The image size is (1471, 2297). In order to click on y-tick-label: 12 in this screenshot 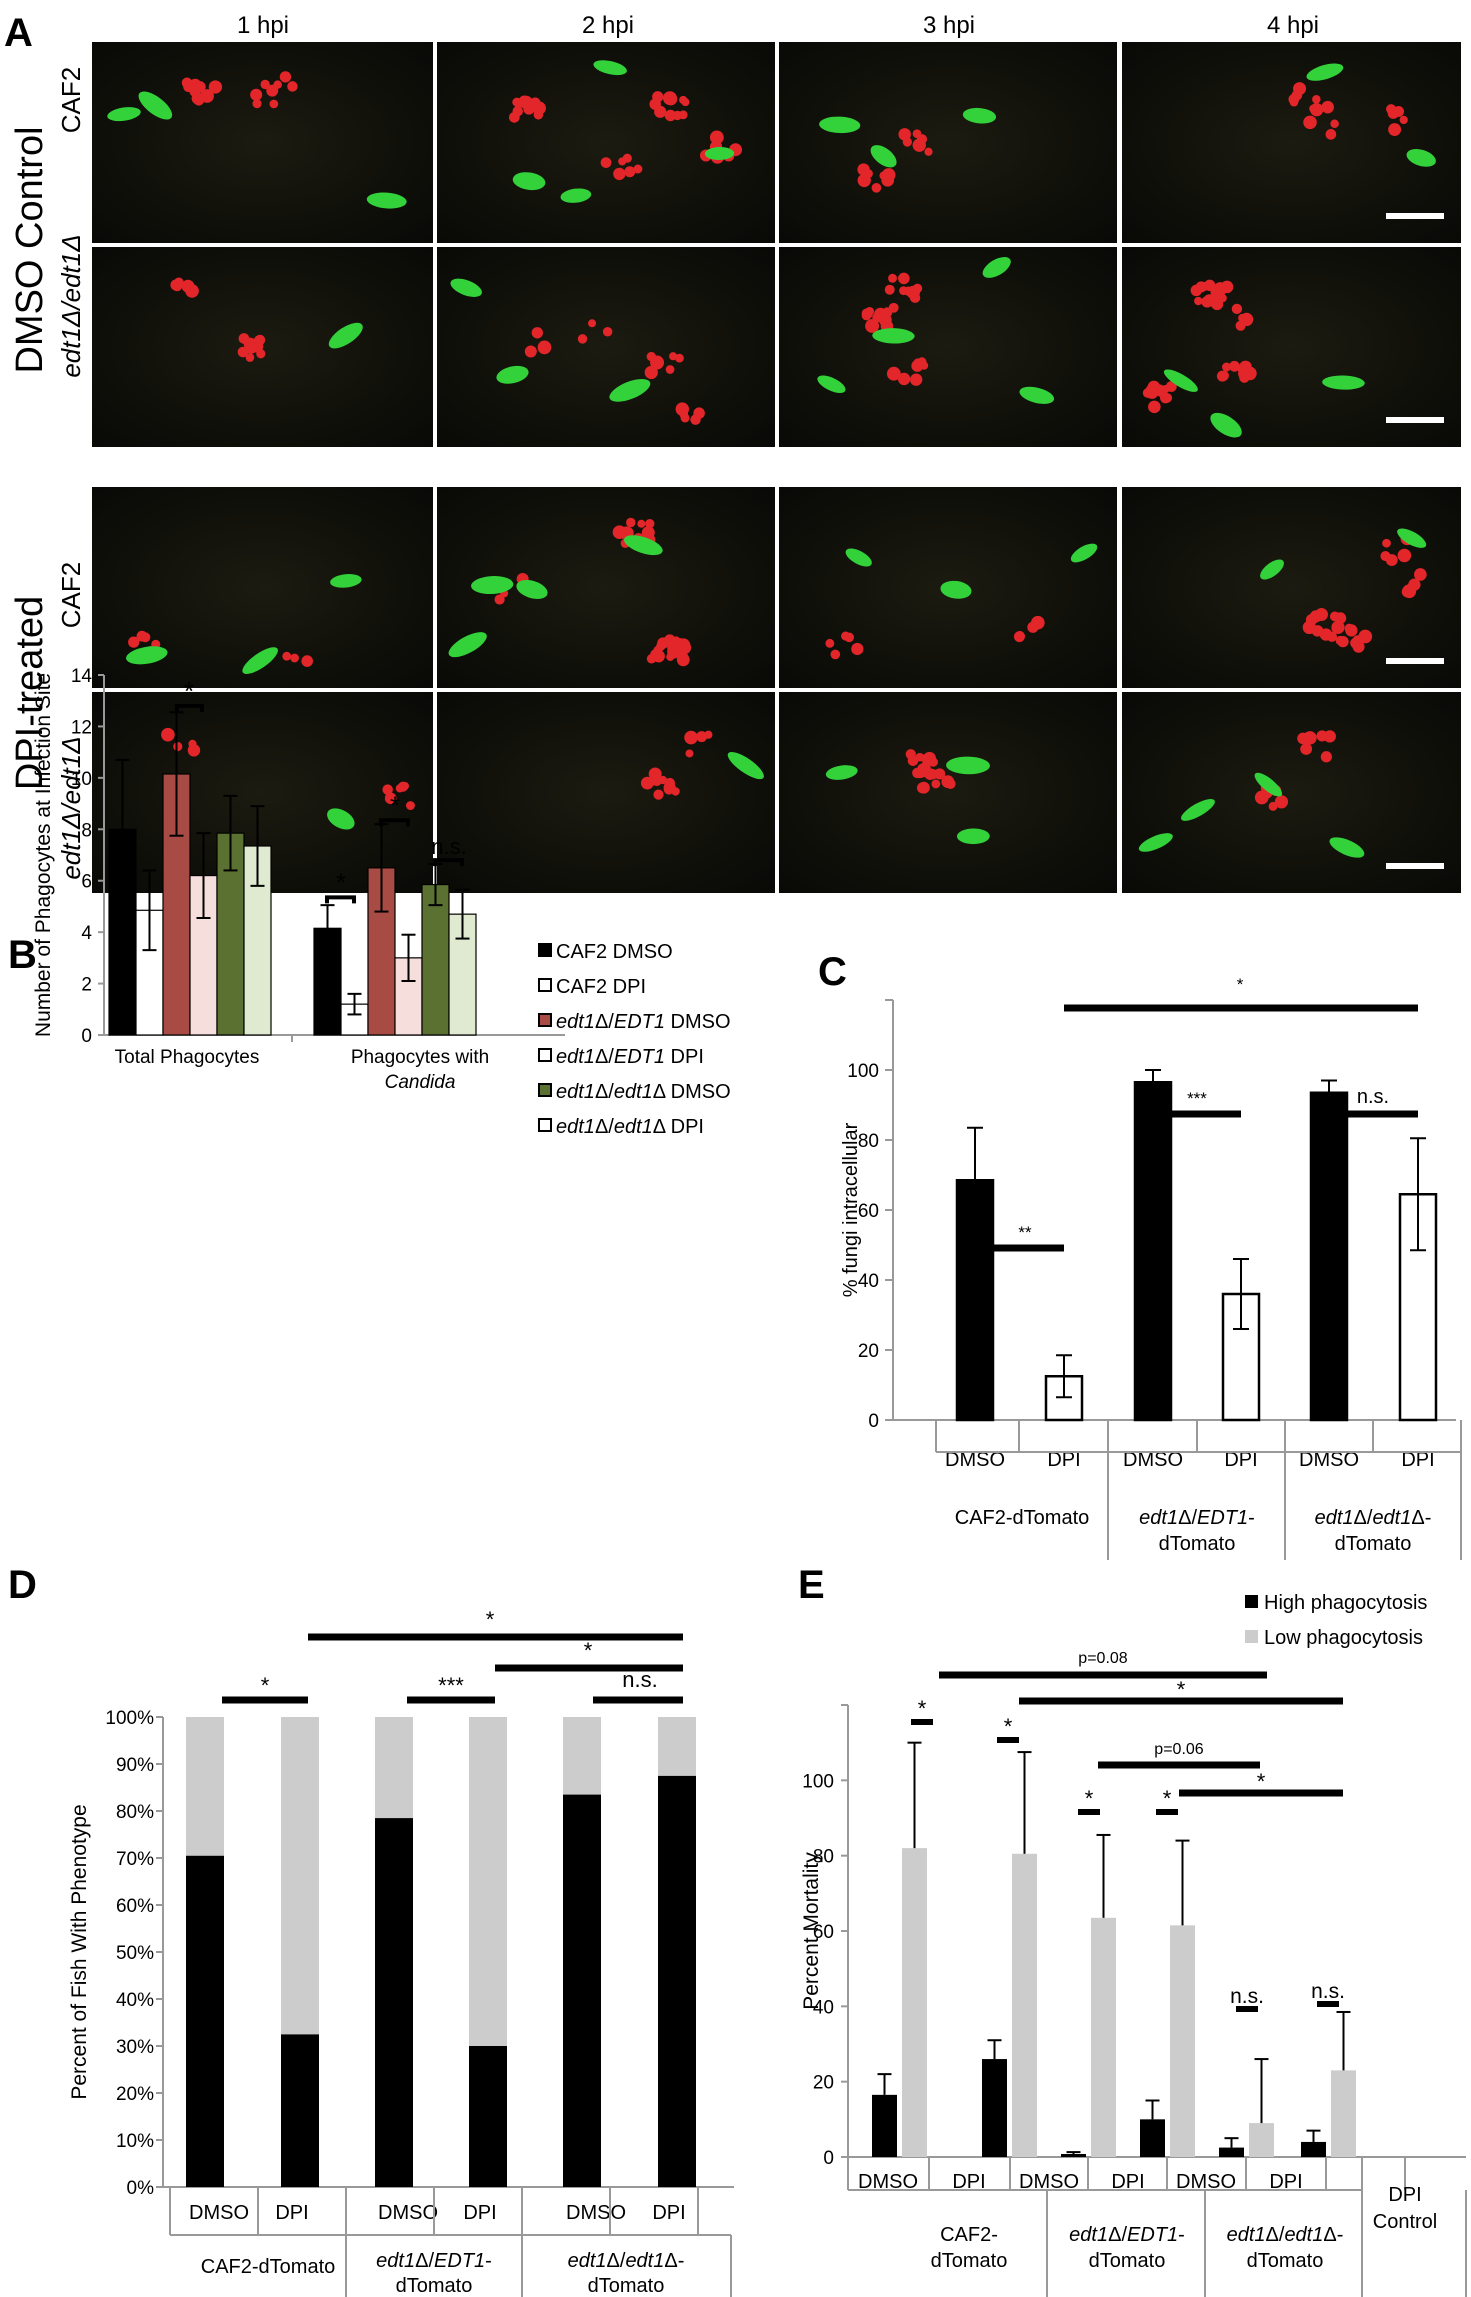, I will do `click(81, 727)`.